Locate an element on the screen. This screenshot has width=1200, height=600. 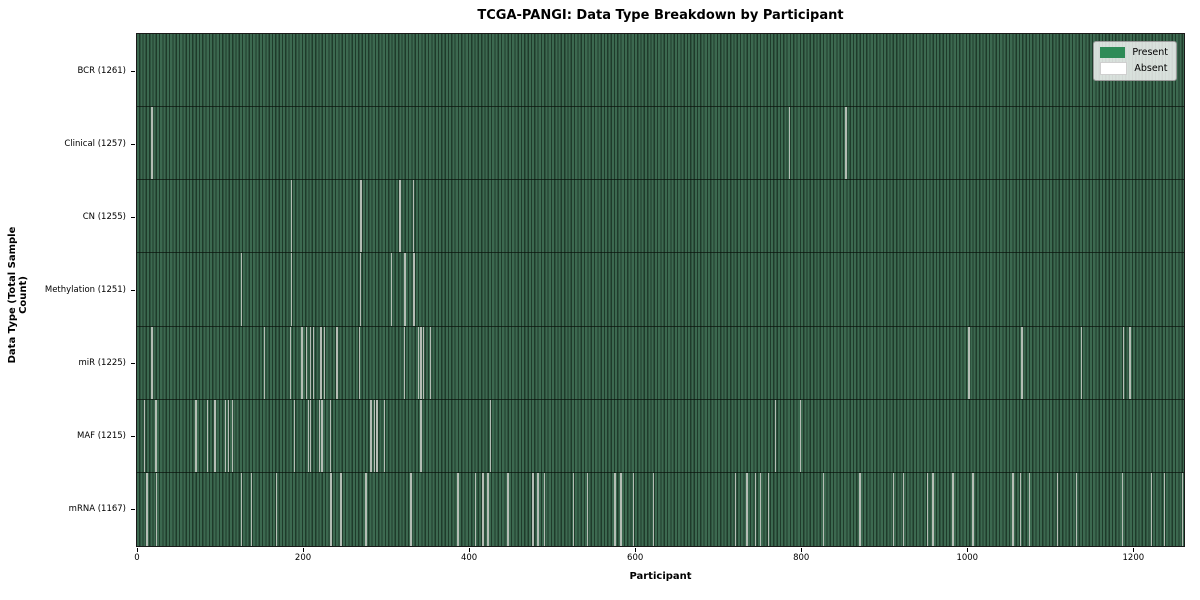
x-tick-label-200: 200 is located at coordinates (303, 558).